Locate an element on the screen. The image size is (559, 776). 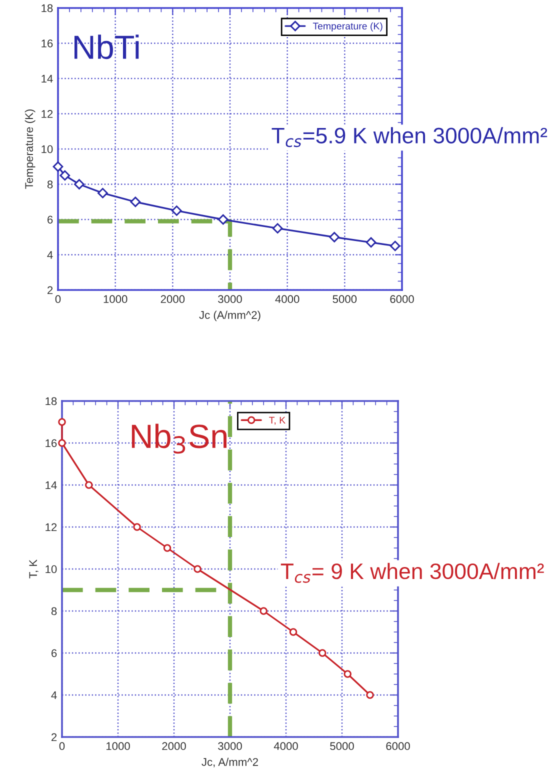
annotation: Nb$_{3}$Sn is located at coordinates (179, 439).